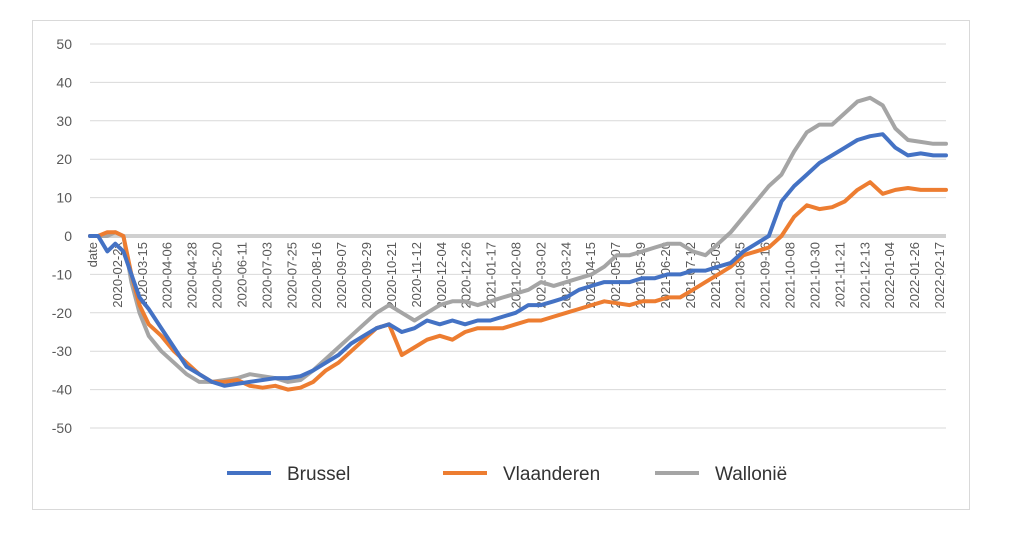 The image size is (1024, 537). I want to click on x-tick-label: 2021-03-02, so click(540, 275).